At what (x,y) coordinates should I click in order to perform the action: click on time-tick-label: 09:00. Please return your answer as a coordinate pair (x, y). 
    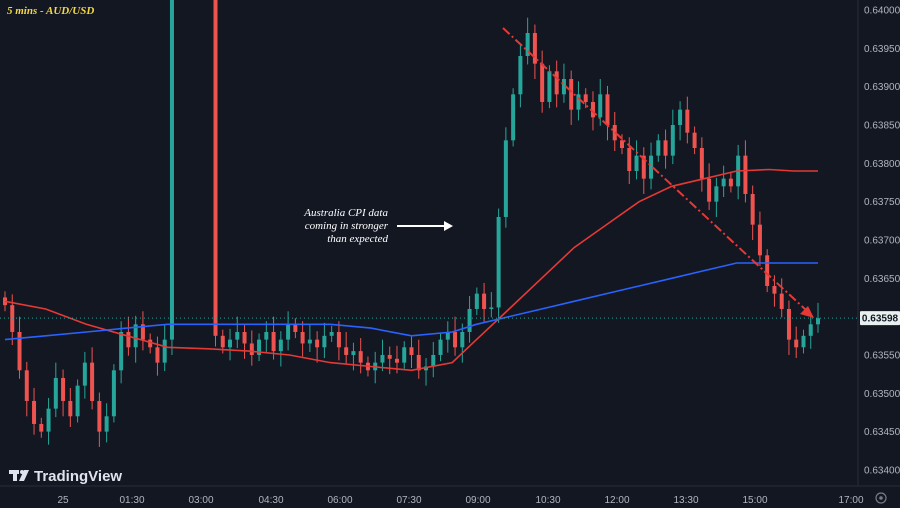
    Looking at the image, I should click on (477, 500).